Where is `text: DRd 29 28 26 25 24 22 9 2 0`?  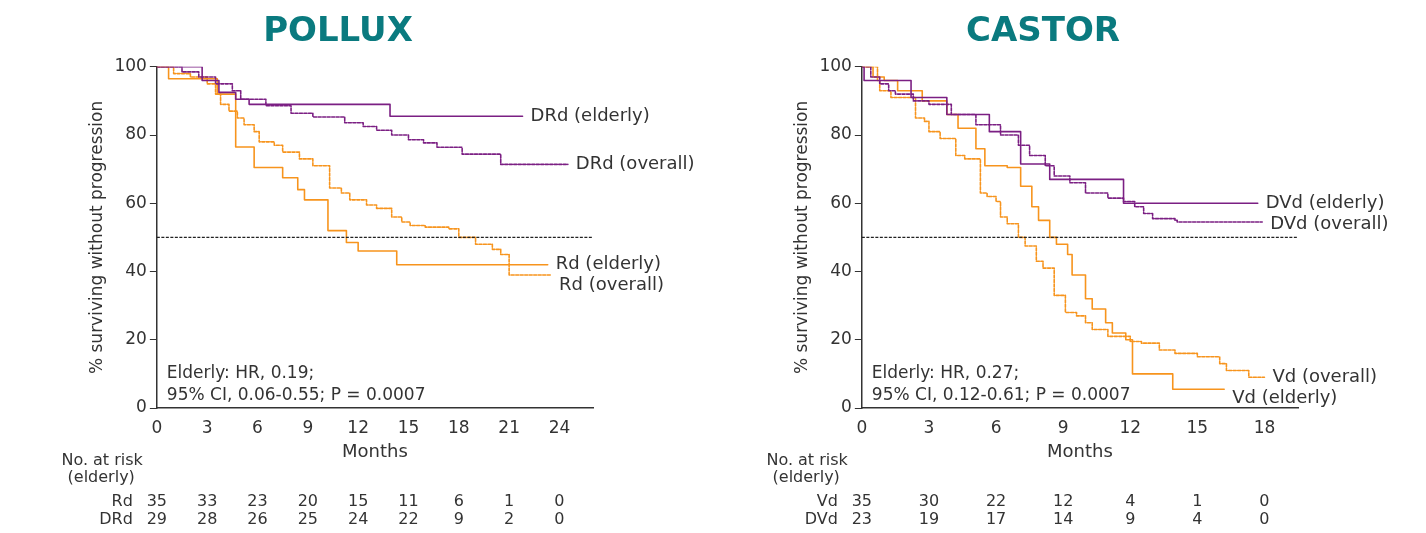 text: DRd 29 28 26 25 24 22 9 2 0 is located at coordinates (332, 518).